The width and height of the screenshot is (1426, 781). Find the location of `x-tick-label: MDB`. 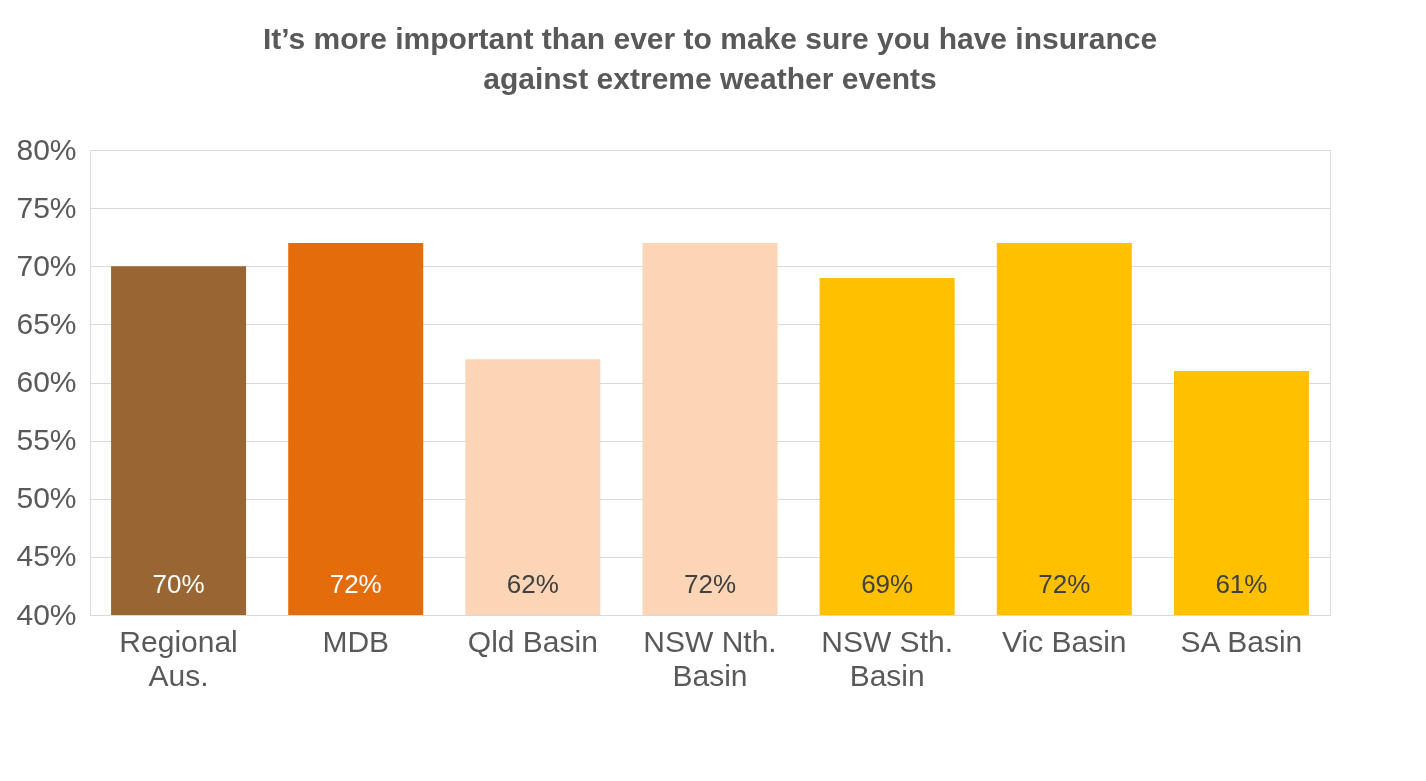

x-tick-label: MDB is located at coordinates (356, 641).